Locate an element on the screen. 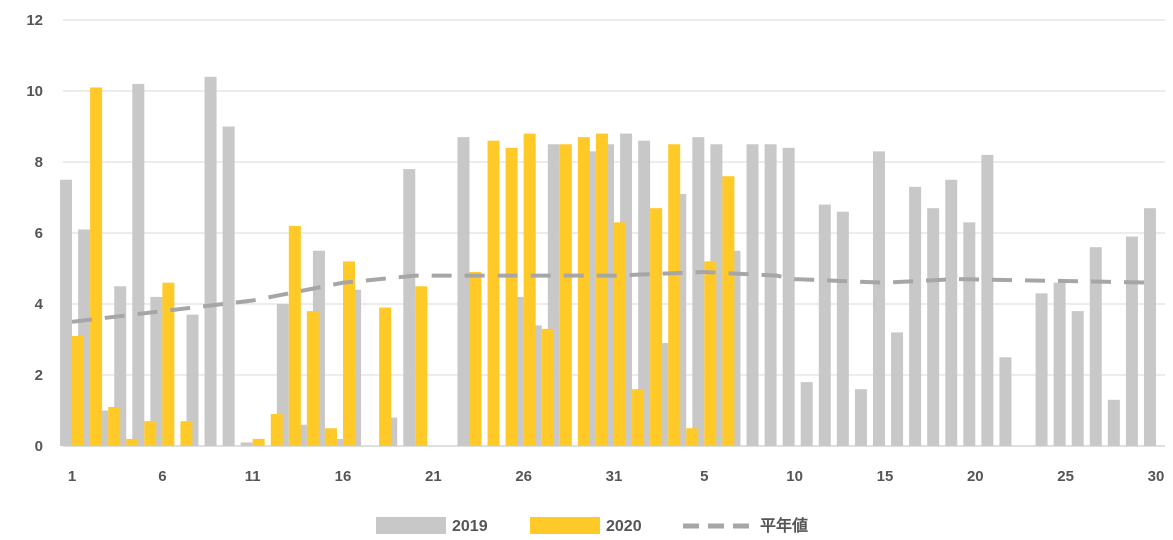  x-tick-label: 5 is located at coordinates (704, 476).